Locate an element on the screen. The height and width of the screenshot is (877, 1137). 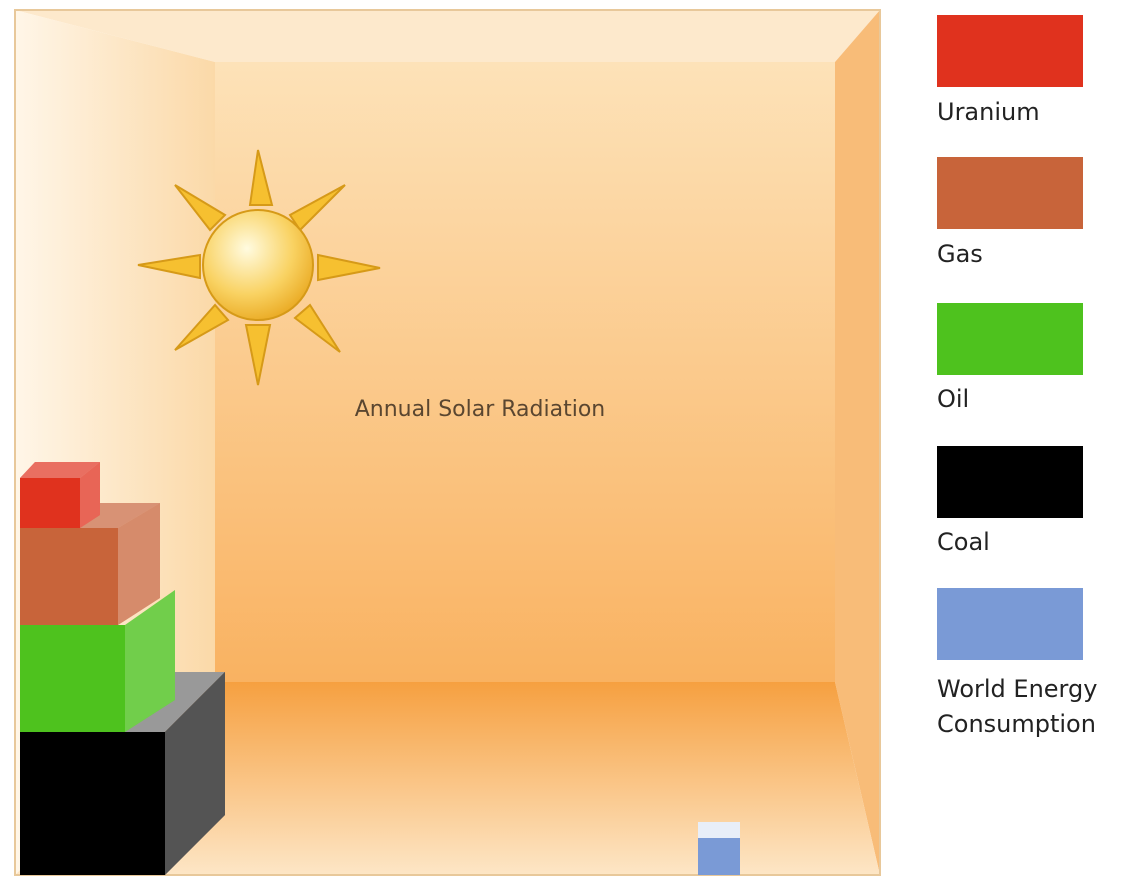
diagram-title: Annual Solar Radiation is located at coordinates (480, 409).